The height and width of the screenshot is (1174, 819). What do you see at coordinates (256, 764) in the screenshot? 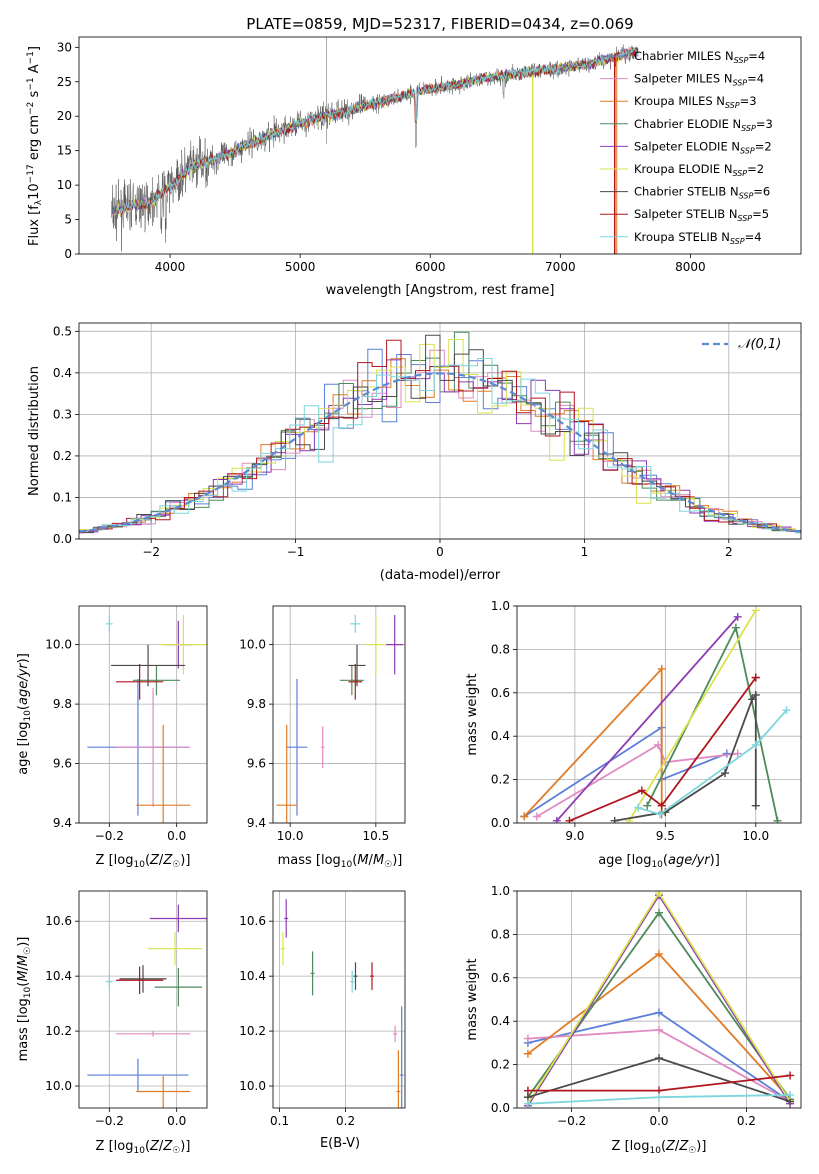
I see `age-vs-mass-ytick-label: 9.6` at bounding box center [256, 764].